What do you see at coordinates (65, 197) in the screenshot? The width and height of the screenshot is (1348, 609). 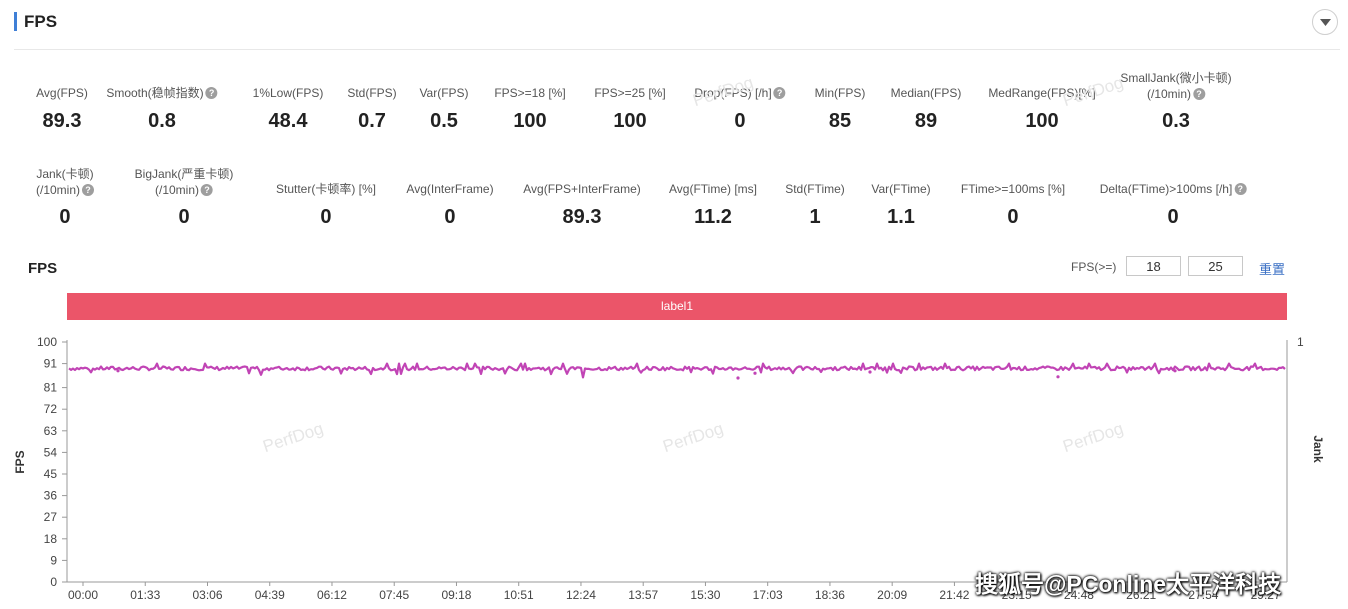 I see `stat-2-0: Jank(卡顿) (/10min)? 0` at bounding box center [65, 197].